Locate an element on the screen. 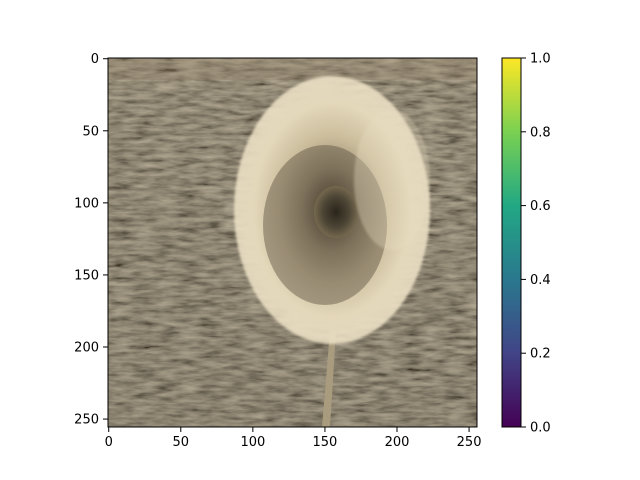 The image size is (640, 480). colorbar-tick-label: 0.2 is located at coordinates (540, 354).